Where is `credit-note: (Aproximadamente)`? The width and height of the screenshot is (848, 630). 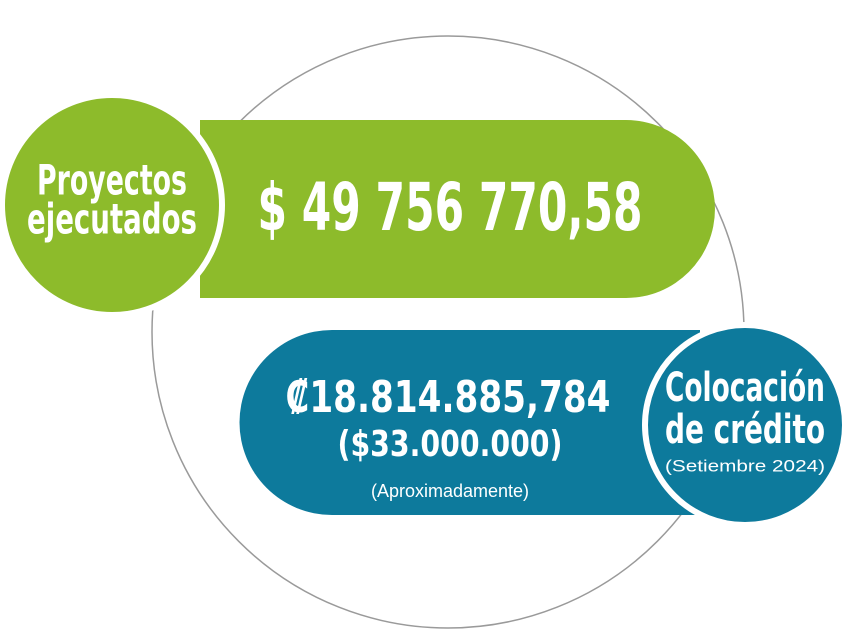
credit-note: (Aproximadamente) is located at coordinates (450, 491).